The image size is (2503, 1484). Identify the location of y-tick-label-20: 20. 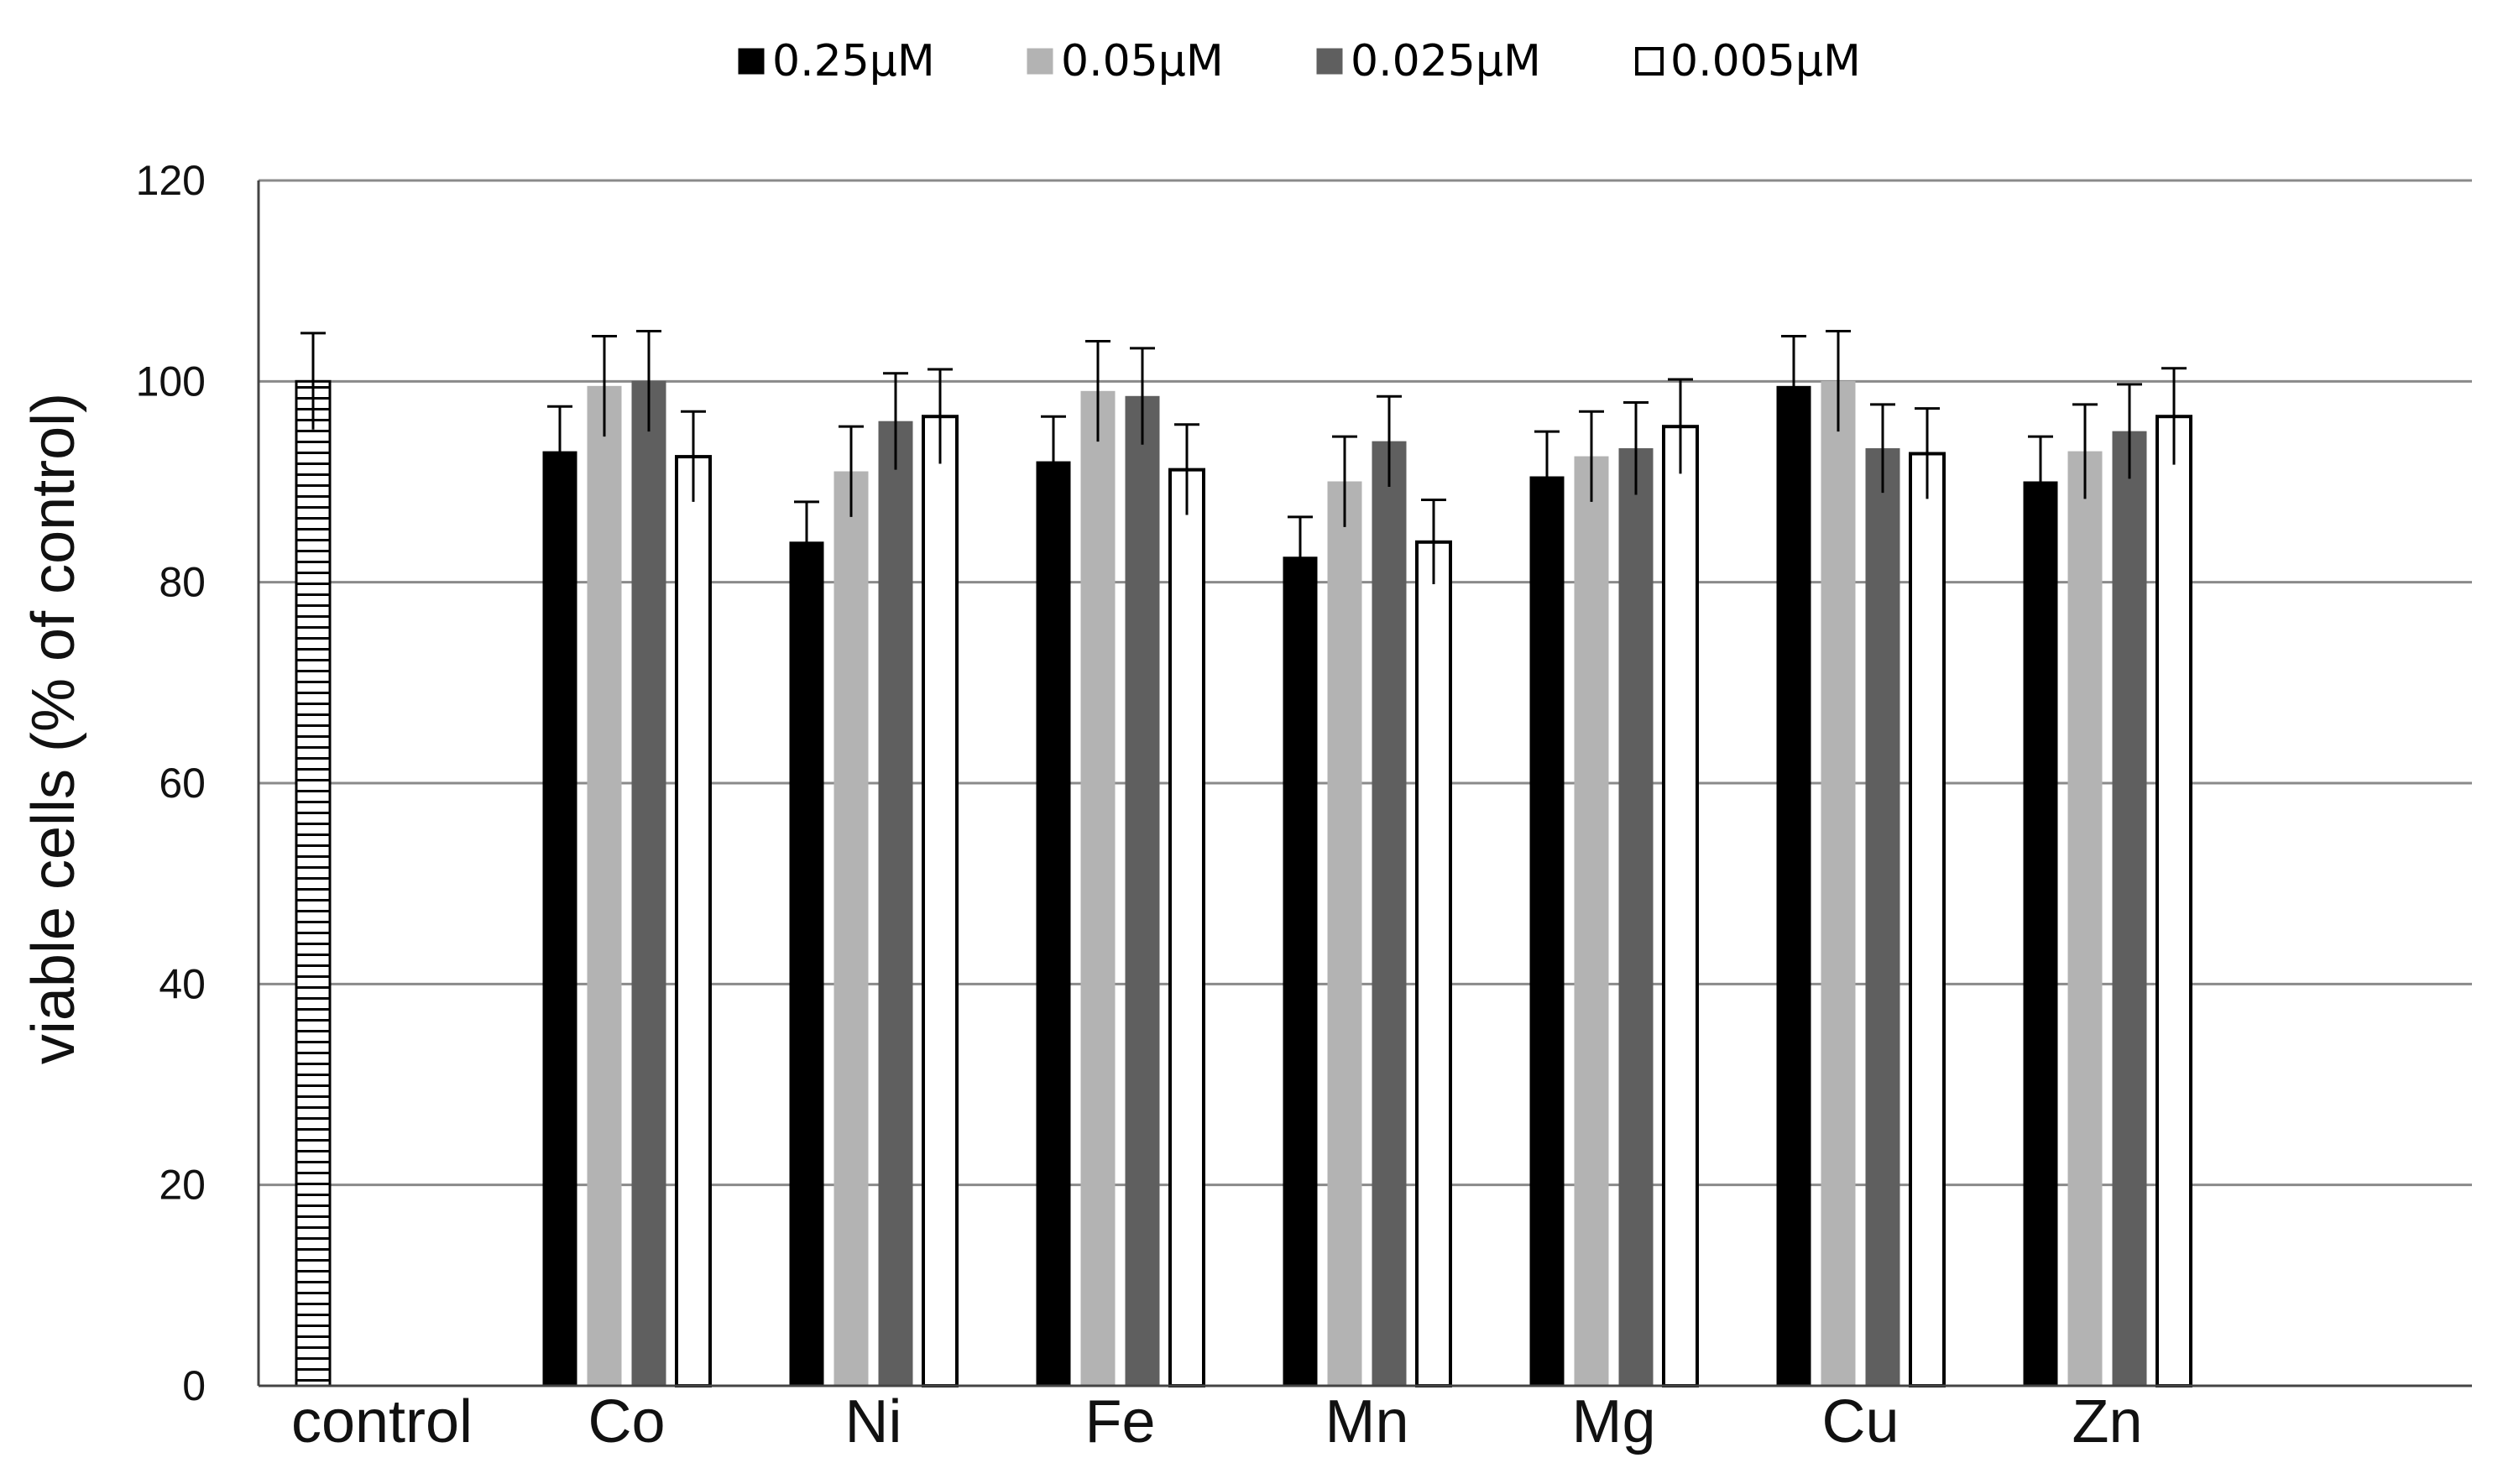
(182, 1185).